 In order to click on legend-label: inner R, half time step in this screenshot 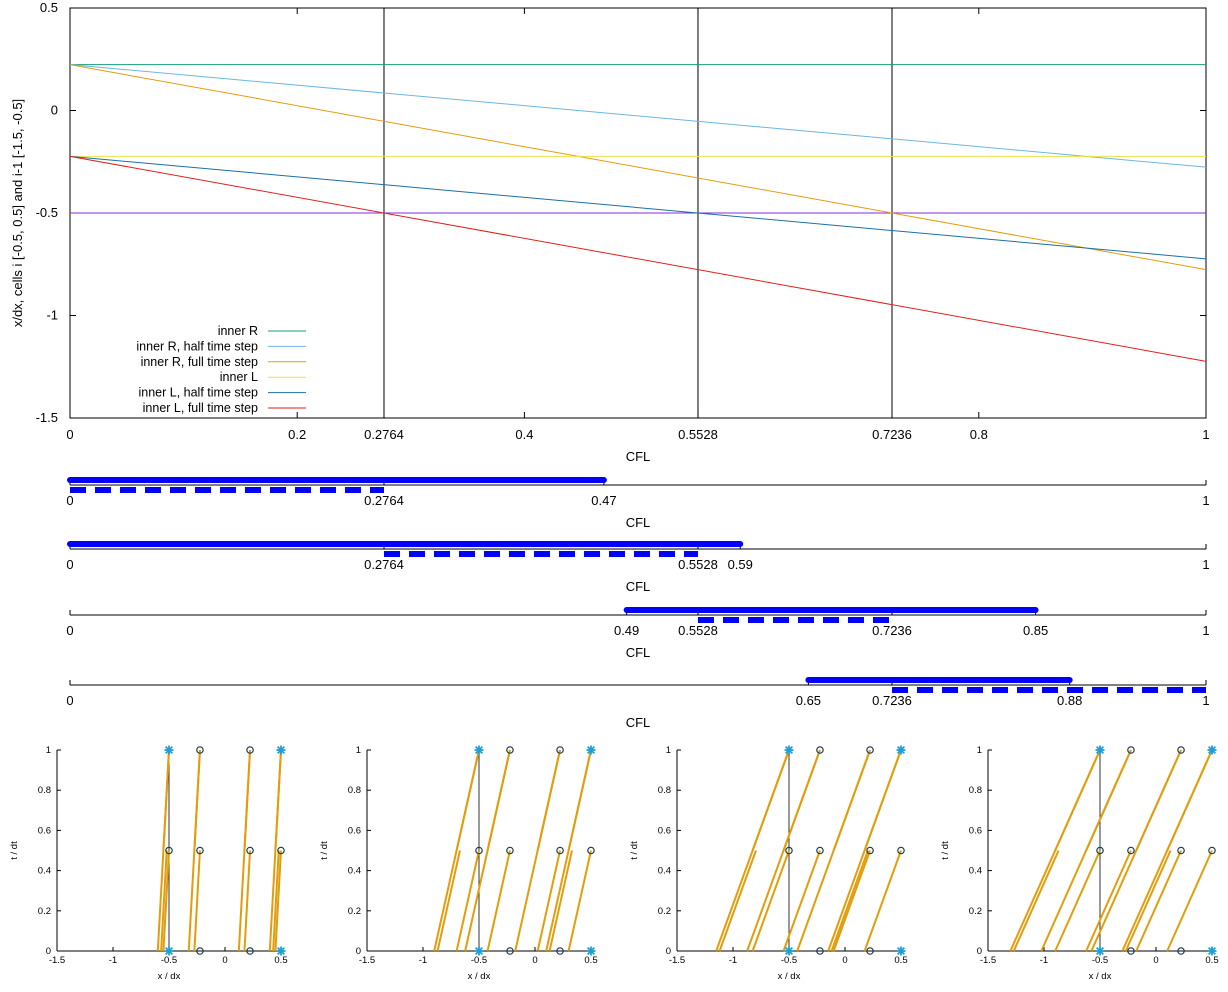, I will do `click(197, 346)`.